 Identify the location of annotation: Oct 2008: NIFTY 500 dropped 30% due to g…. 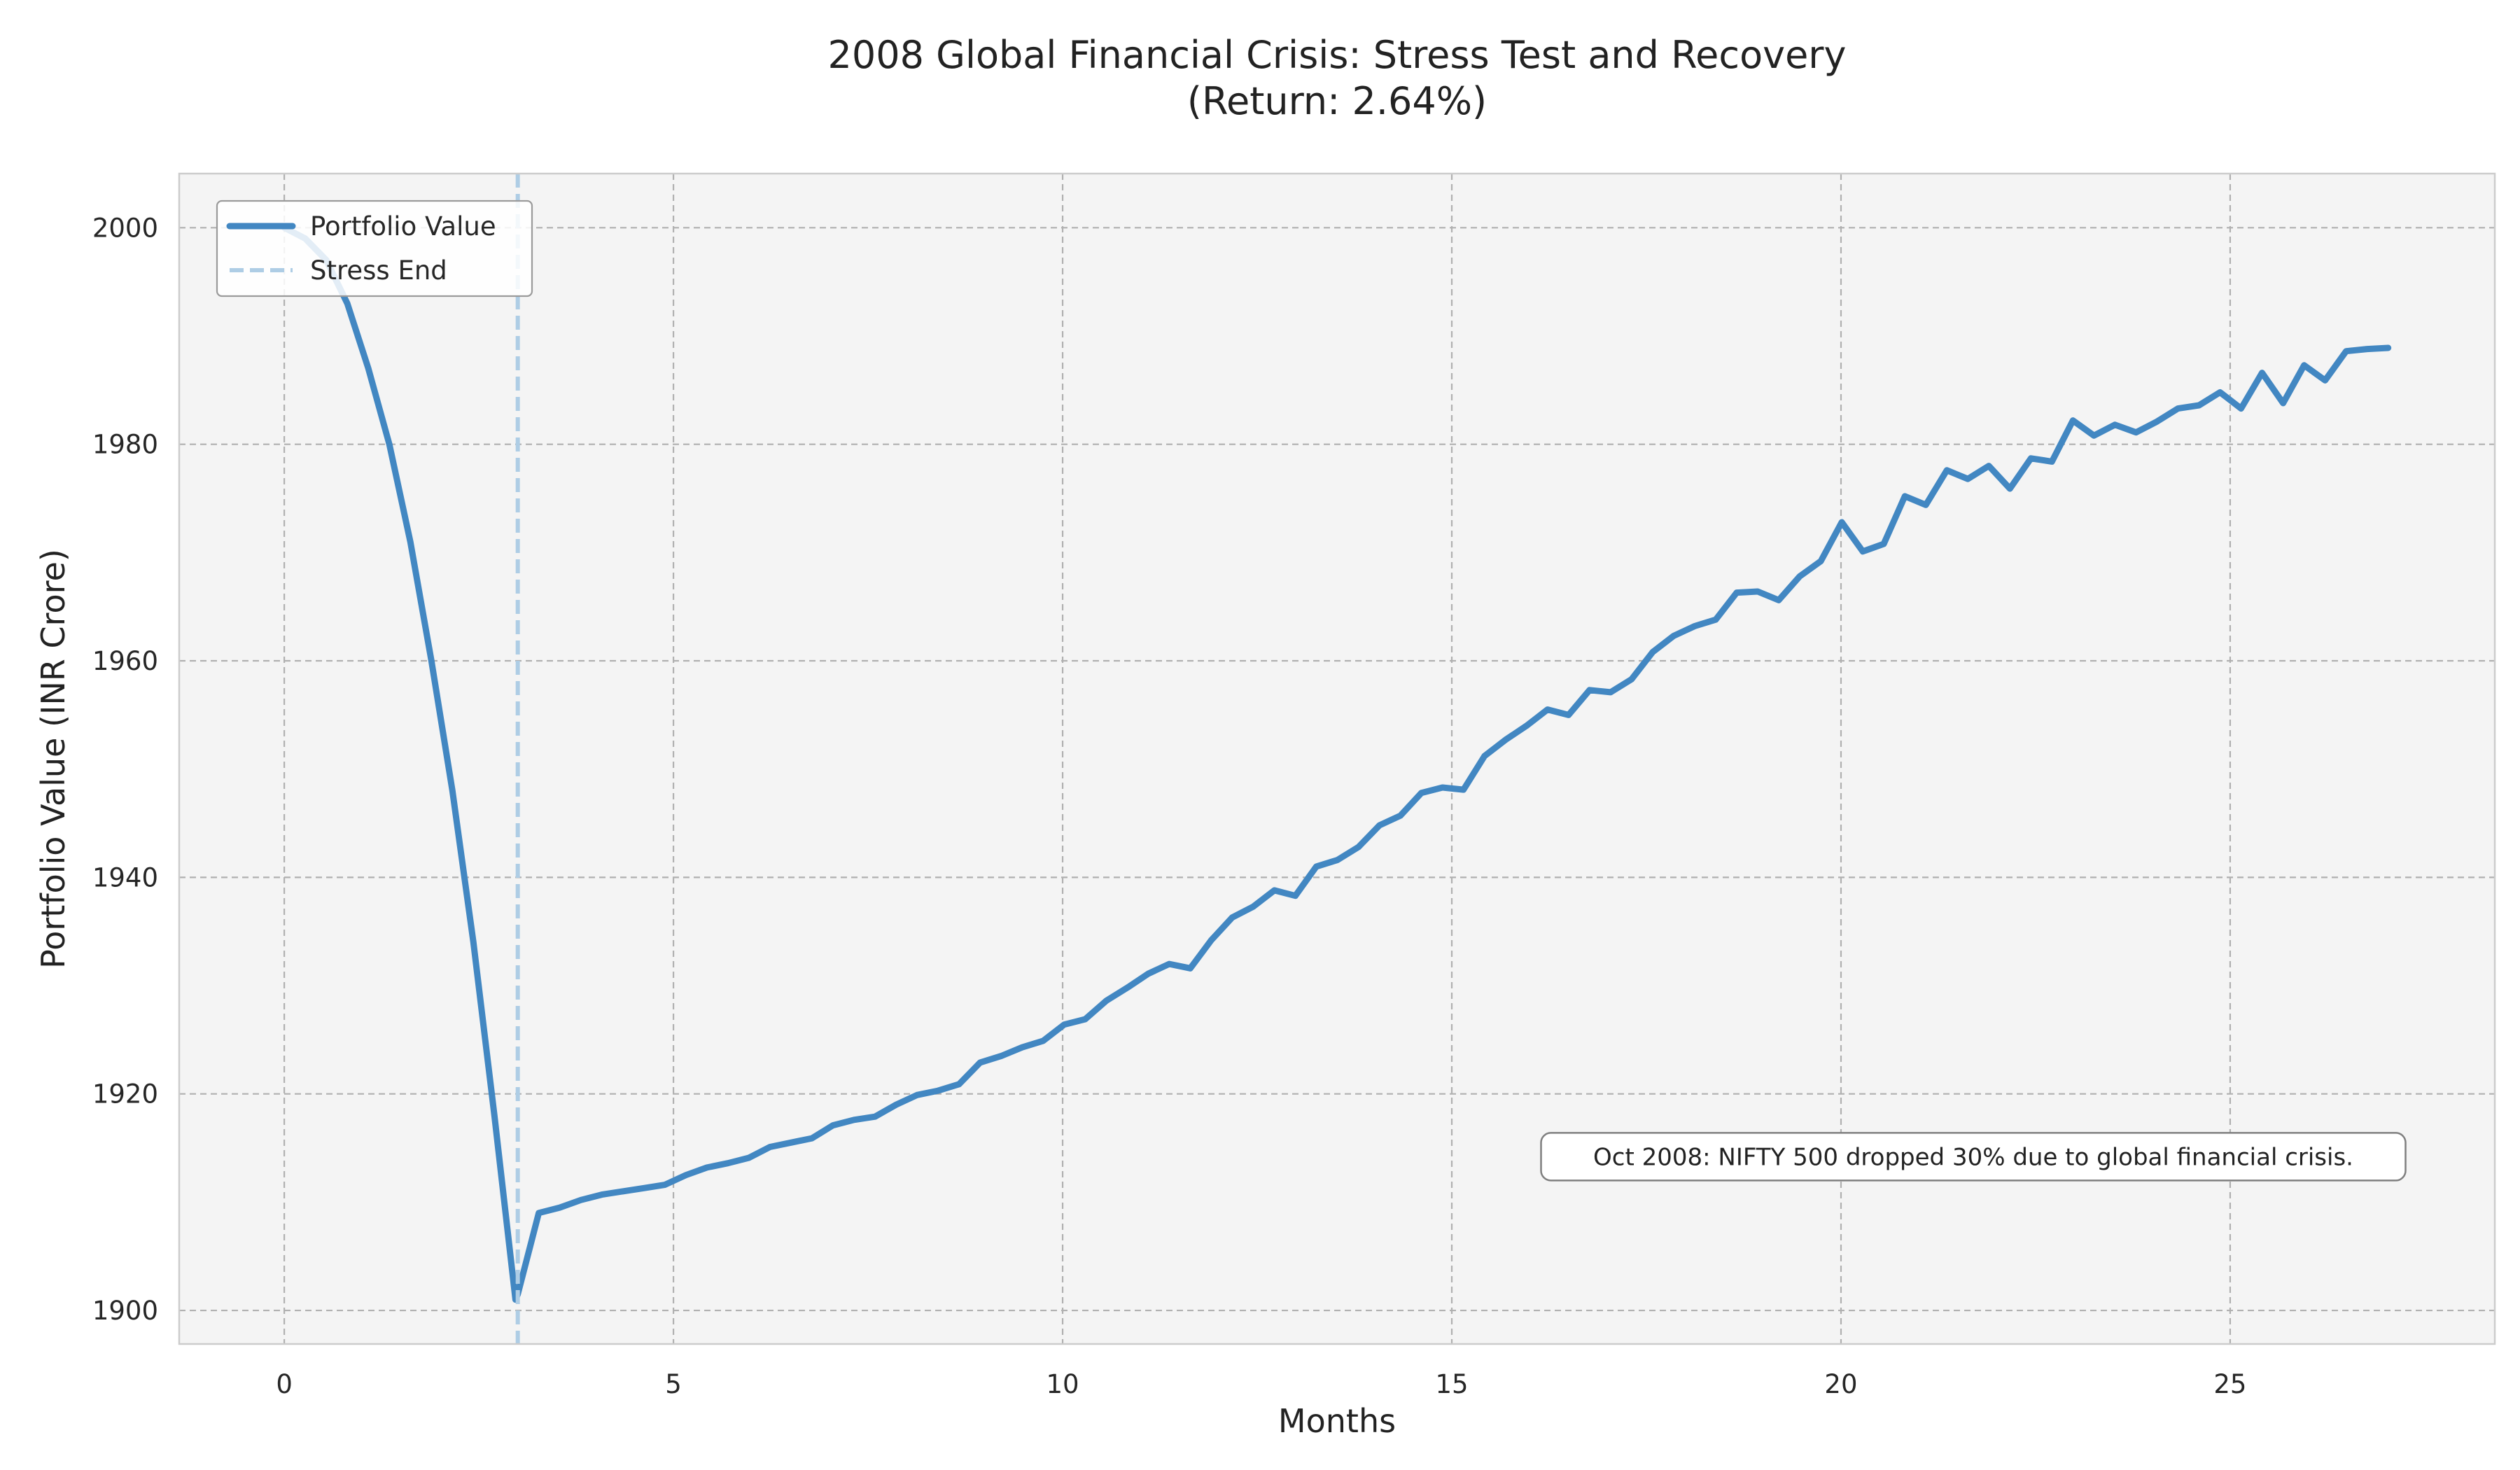
(1973, 1157).